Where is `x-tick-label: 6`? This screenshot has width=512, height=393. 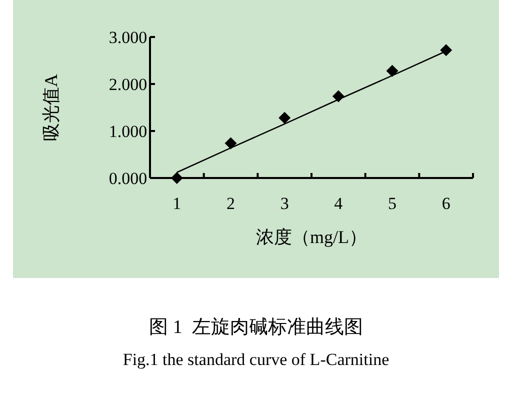 x-tick-label: 6 is located at coordinates (446, 203).